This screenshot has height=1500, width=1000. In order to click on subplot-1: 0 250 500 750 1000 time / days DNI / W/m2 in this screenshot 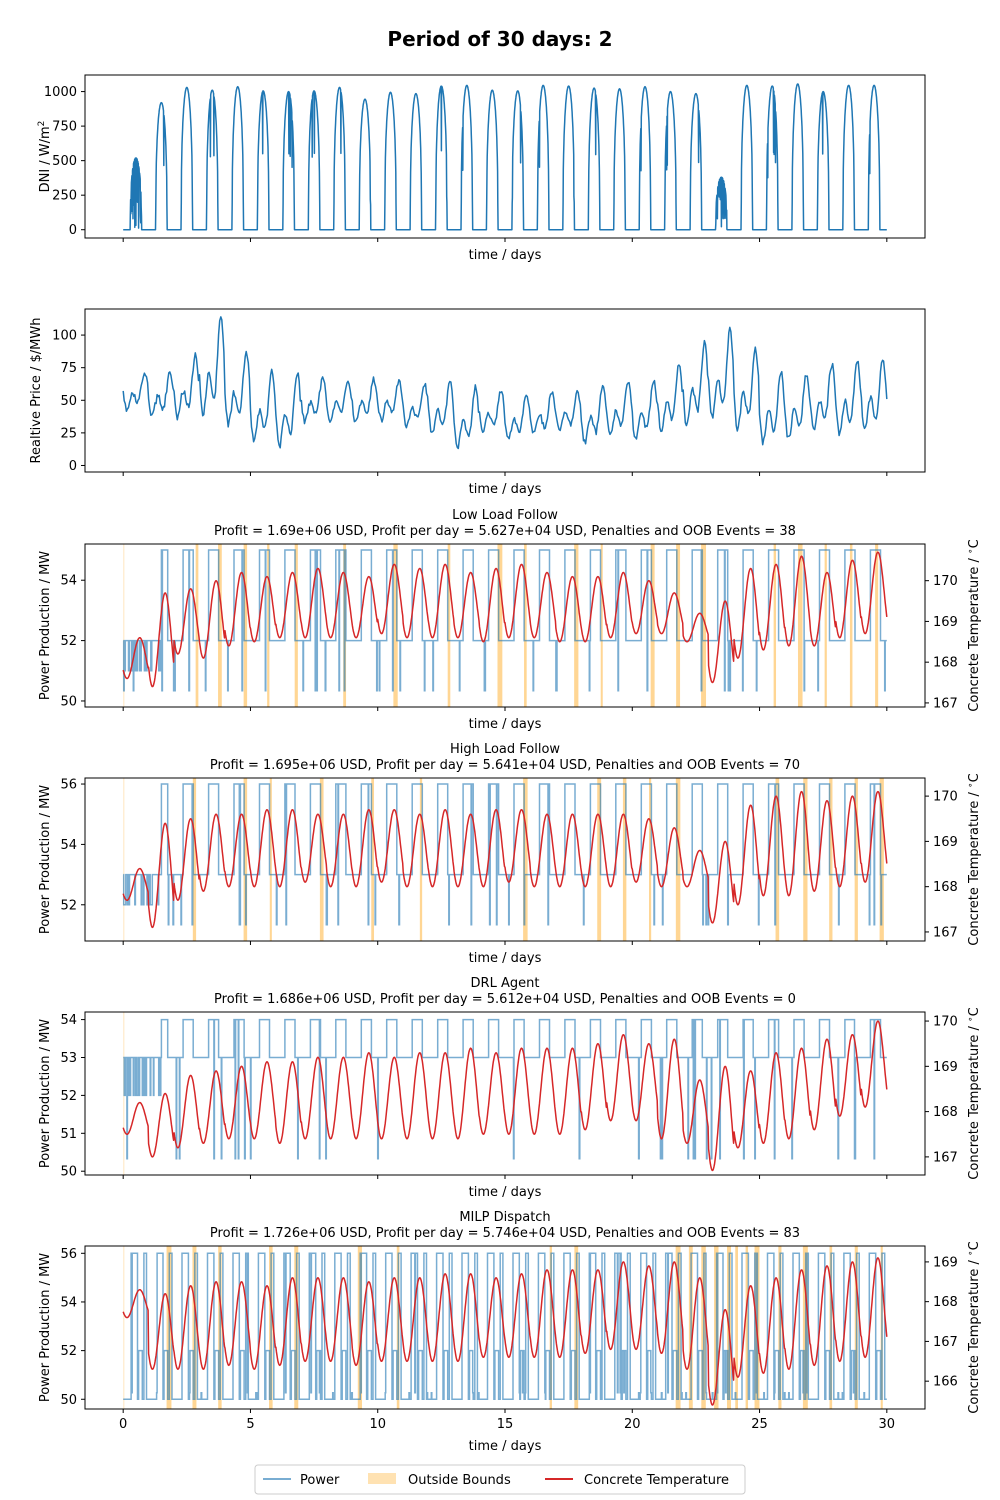, I will do `click(481, 168)`.